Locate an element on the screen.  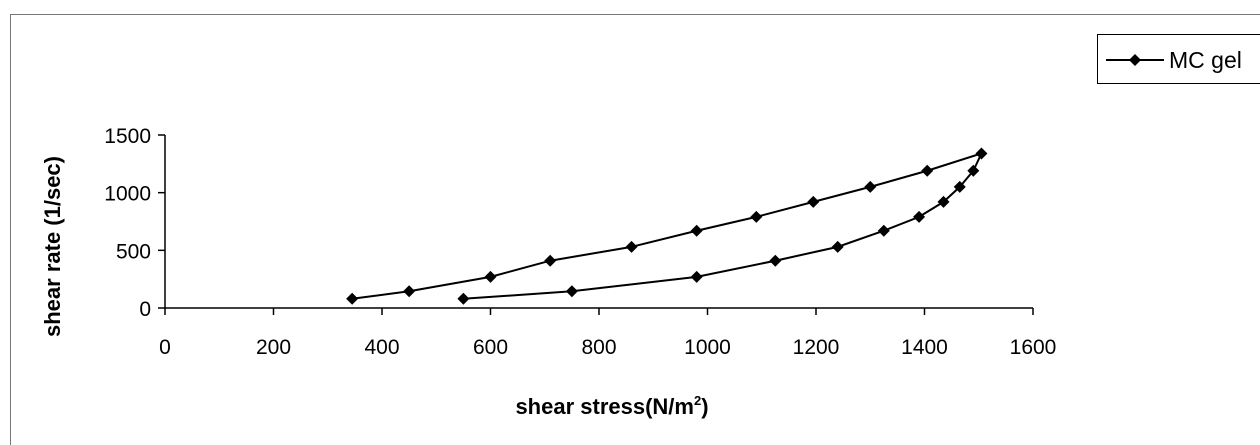
legend: MC gel is located at coordinates (1178, 59).